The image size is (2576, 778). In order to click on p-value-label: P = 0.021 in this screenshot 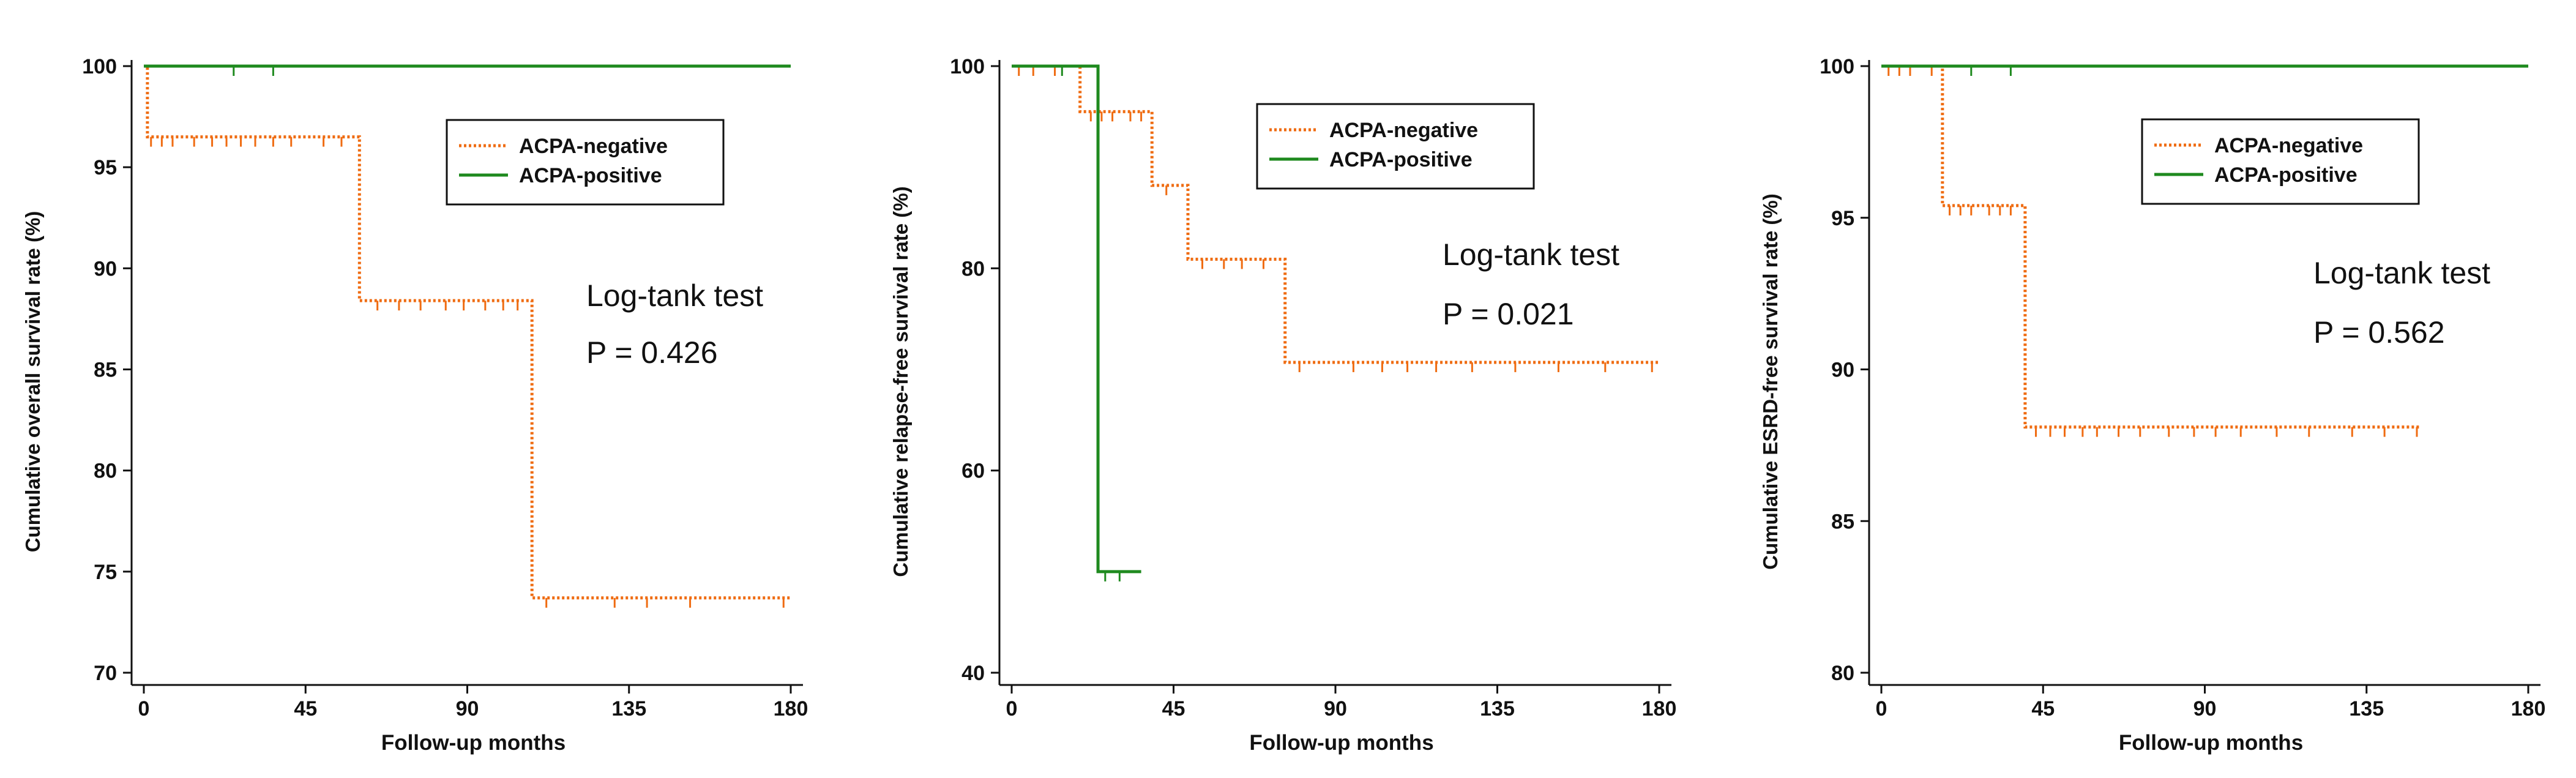, I will do `click(1508, 314)`.